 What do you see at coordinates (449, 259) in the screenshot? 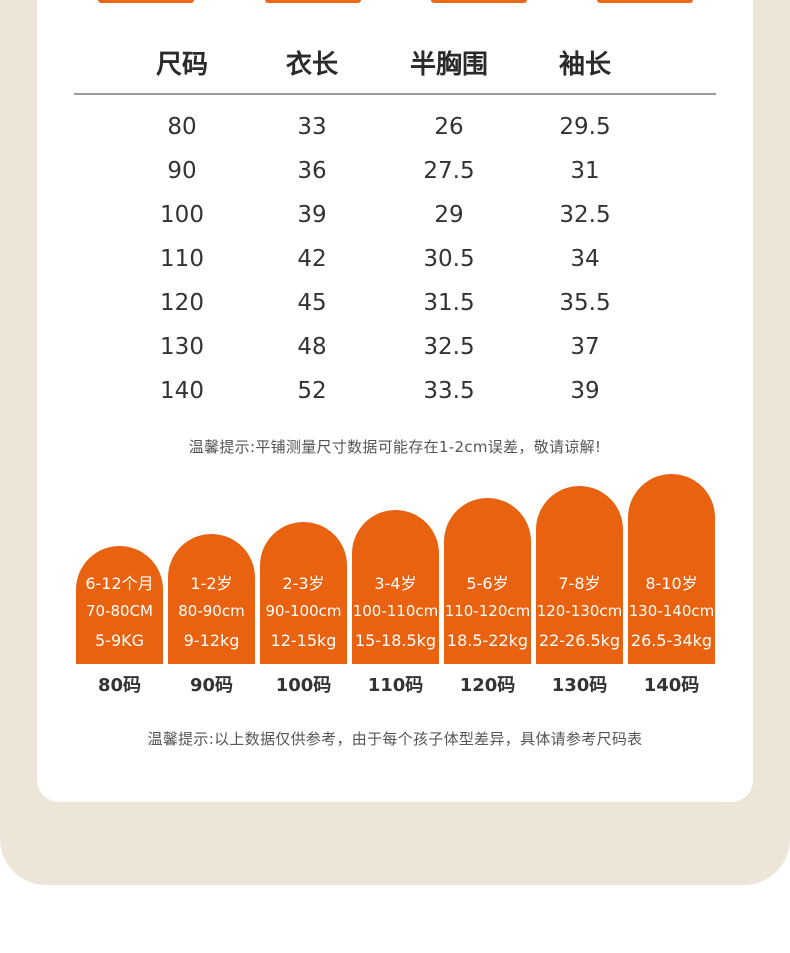
I see `cell-half-chest: 30.5` at bounding box center [449, 259].